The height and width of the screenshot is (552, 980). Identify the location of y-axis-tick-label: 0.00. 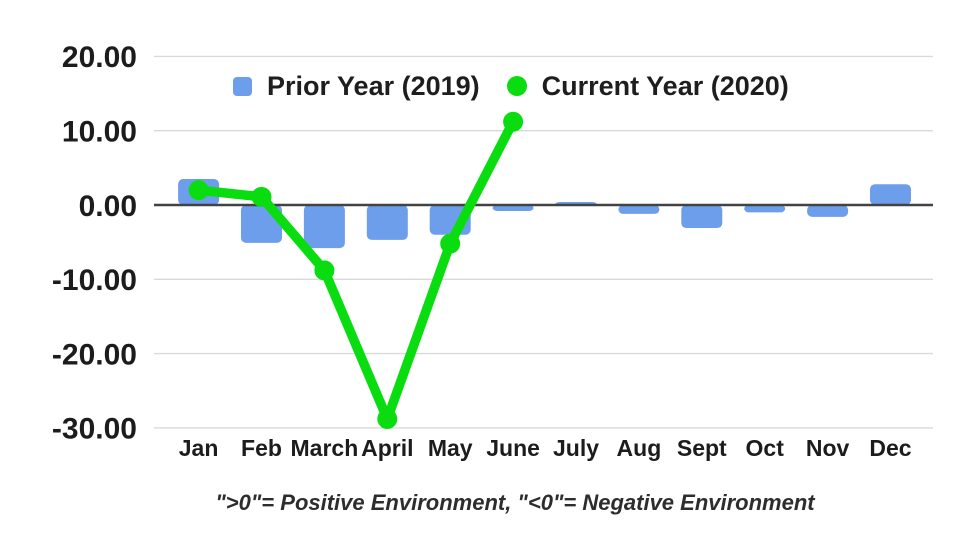
(108, 206).